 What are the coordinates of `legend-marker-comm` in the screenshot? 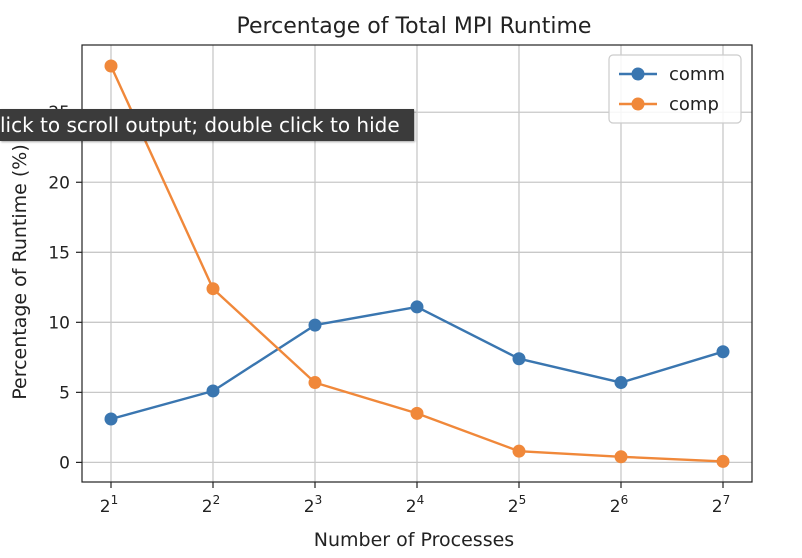 It's located at (638, 74).